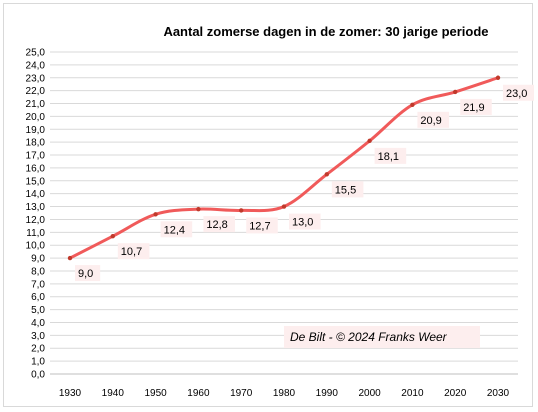 The height and width of the screenshot is (412, 538). I want to click on y-tick-label: 0,0, so click(38, 375).